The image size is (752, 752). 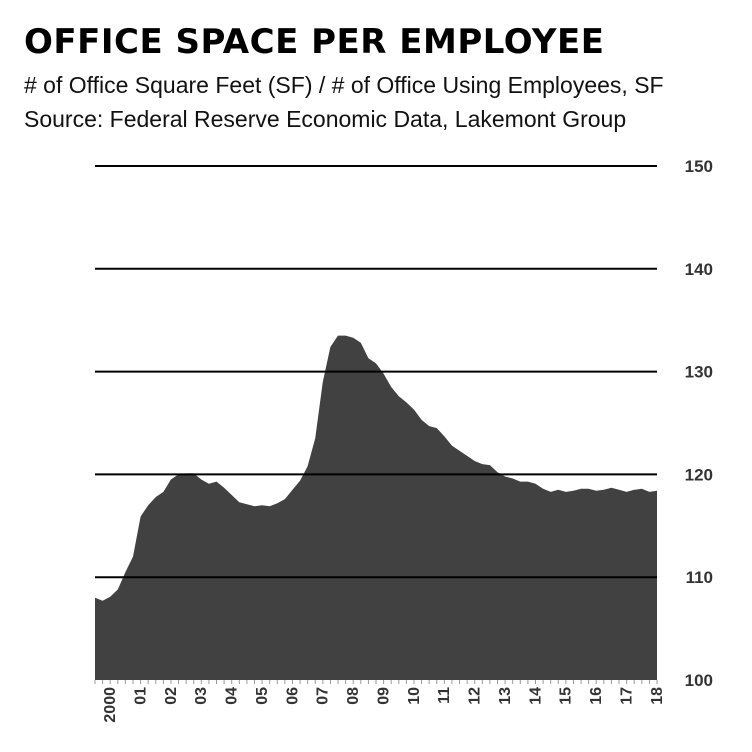 What do you see at coordinates (535, 696) in the screenshot?
I see `x-tick-label-14: 14` at bounding box center [535, 696].